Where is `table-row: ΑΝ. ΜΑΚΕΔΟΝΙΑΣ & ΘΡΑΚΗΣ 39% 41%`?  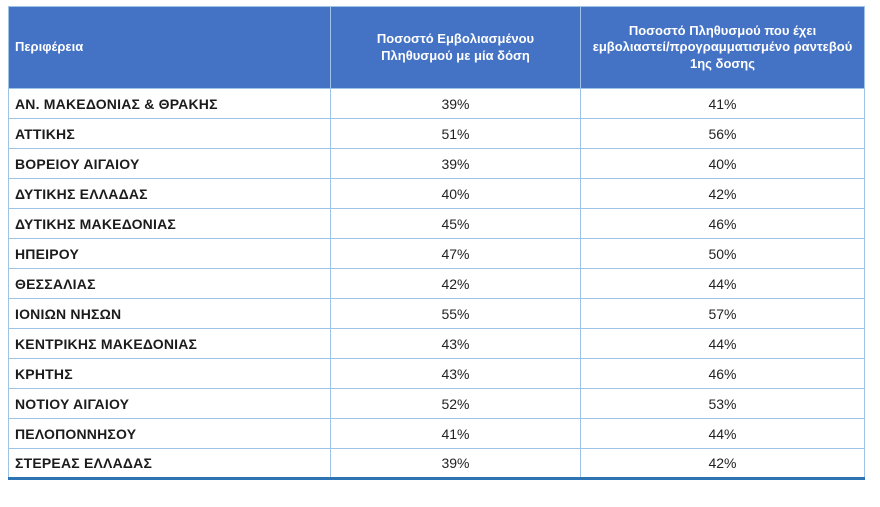
table-row: ΑΝ. ΜΑΚΕΔΟΝΙΑΣ & ΘΡΑΚΗΣ 39% 41% is located at coordinates (436, 103).